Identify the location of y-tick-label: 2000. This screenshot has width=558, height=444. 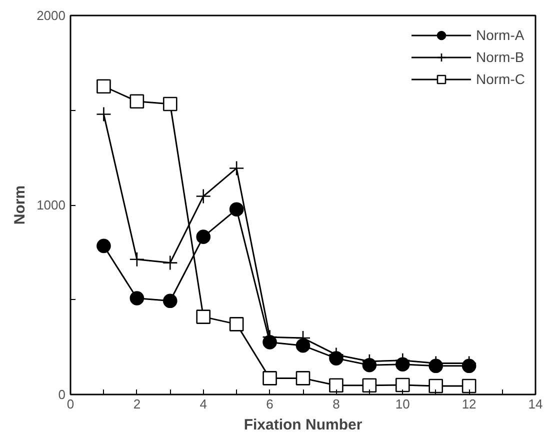
(51, 15).